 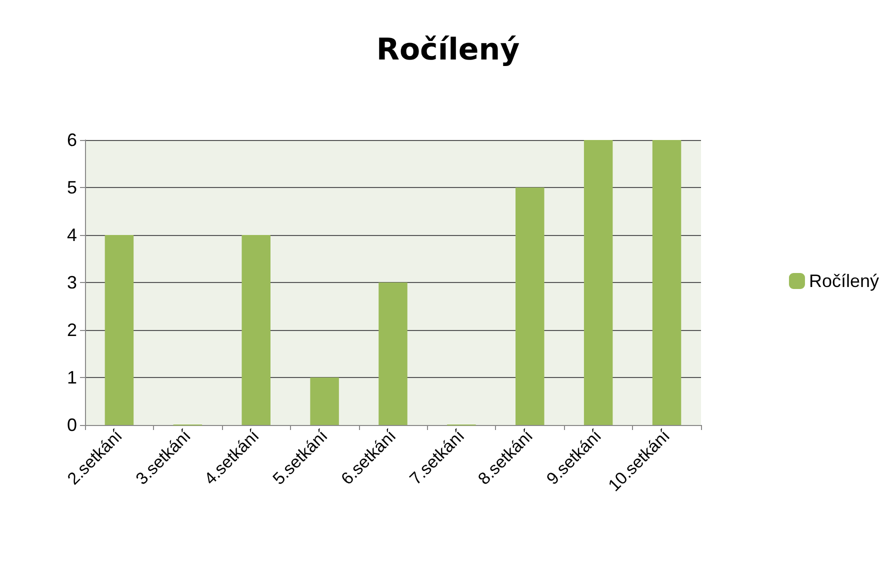 I want to click on y-tick-label: 1, so click(x=71, y=378).